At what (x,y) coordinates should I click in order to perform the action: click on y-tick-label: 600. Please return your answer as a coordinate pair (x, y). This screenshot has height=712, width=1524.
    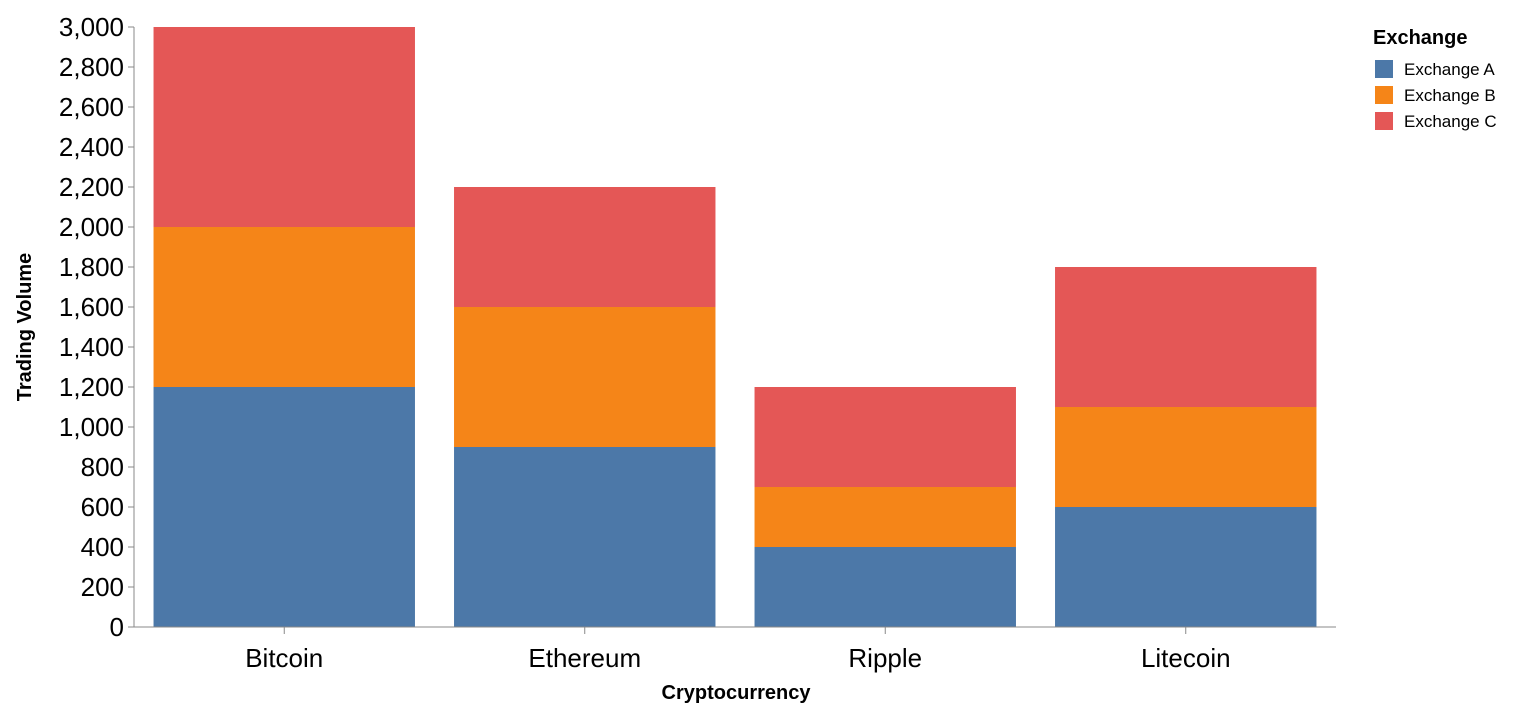
    Looking at the image, I should click on (102, 507).